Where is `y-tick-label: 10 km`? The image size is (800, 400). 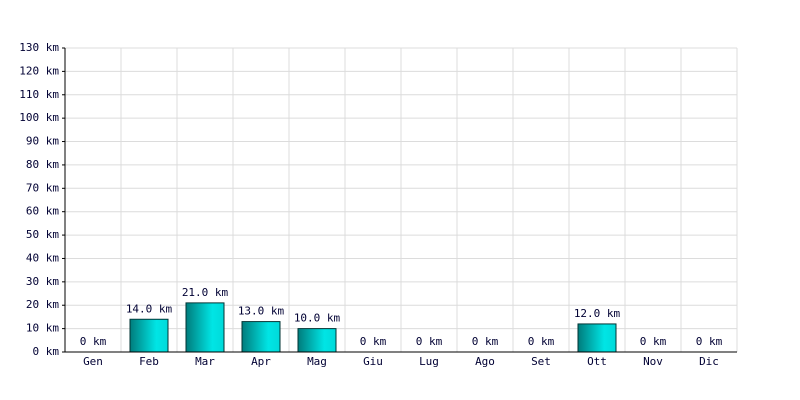
y-tick-label: 10 km is located at coordinates (42, 328).